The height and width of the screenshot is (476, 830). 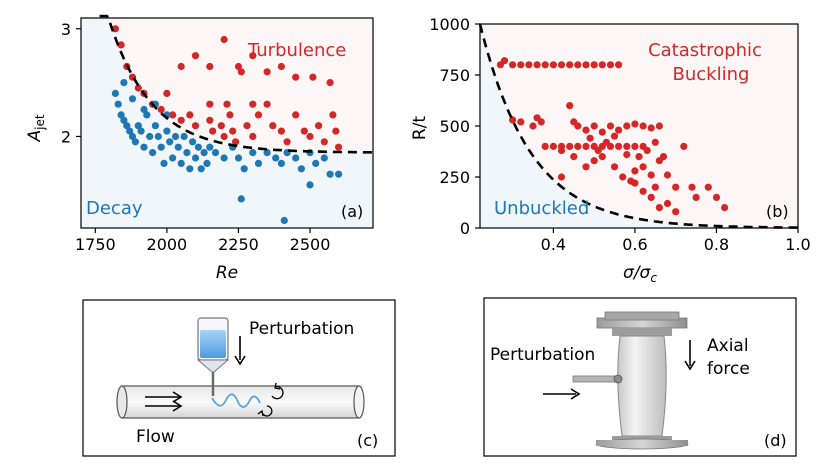 I want to click on panel-b-points, so click(x=612, y=136).